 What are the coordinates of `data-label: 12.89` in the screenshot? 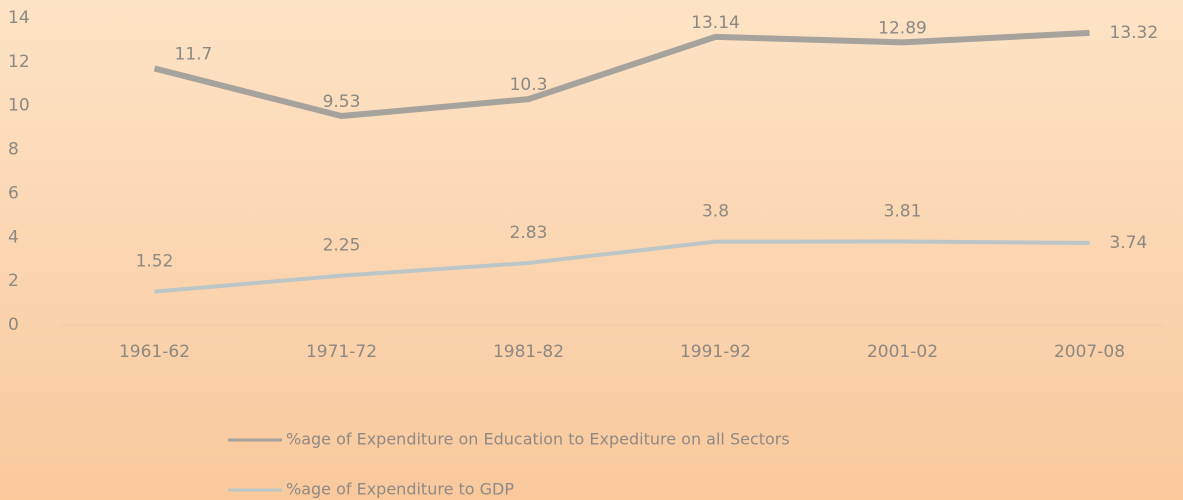 It's located at (902, 28).